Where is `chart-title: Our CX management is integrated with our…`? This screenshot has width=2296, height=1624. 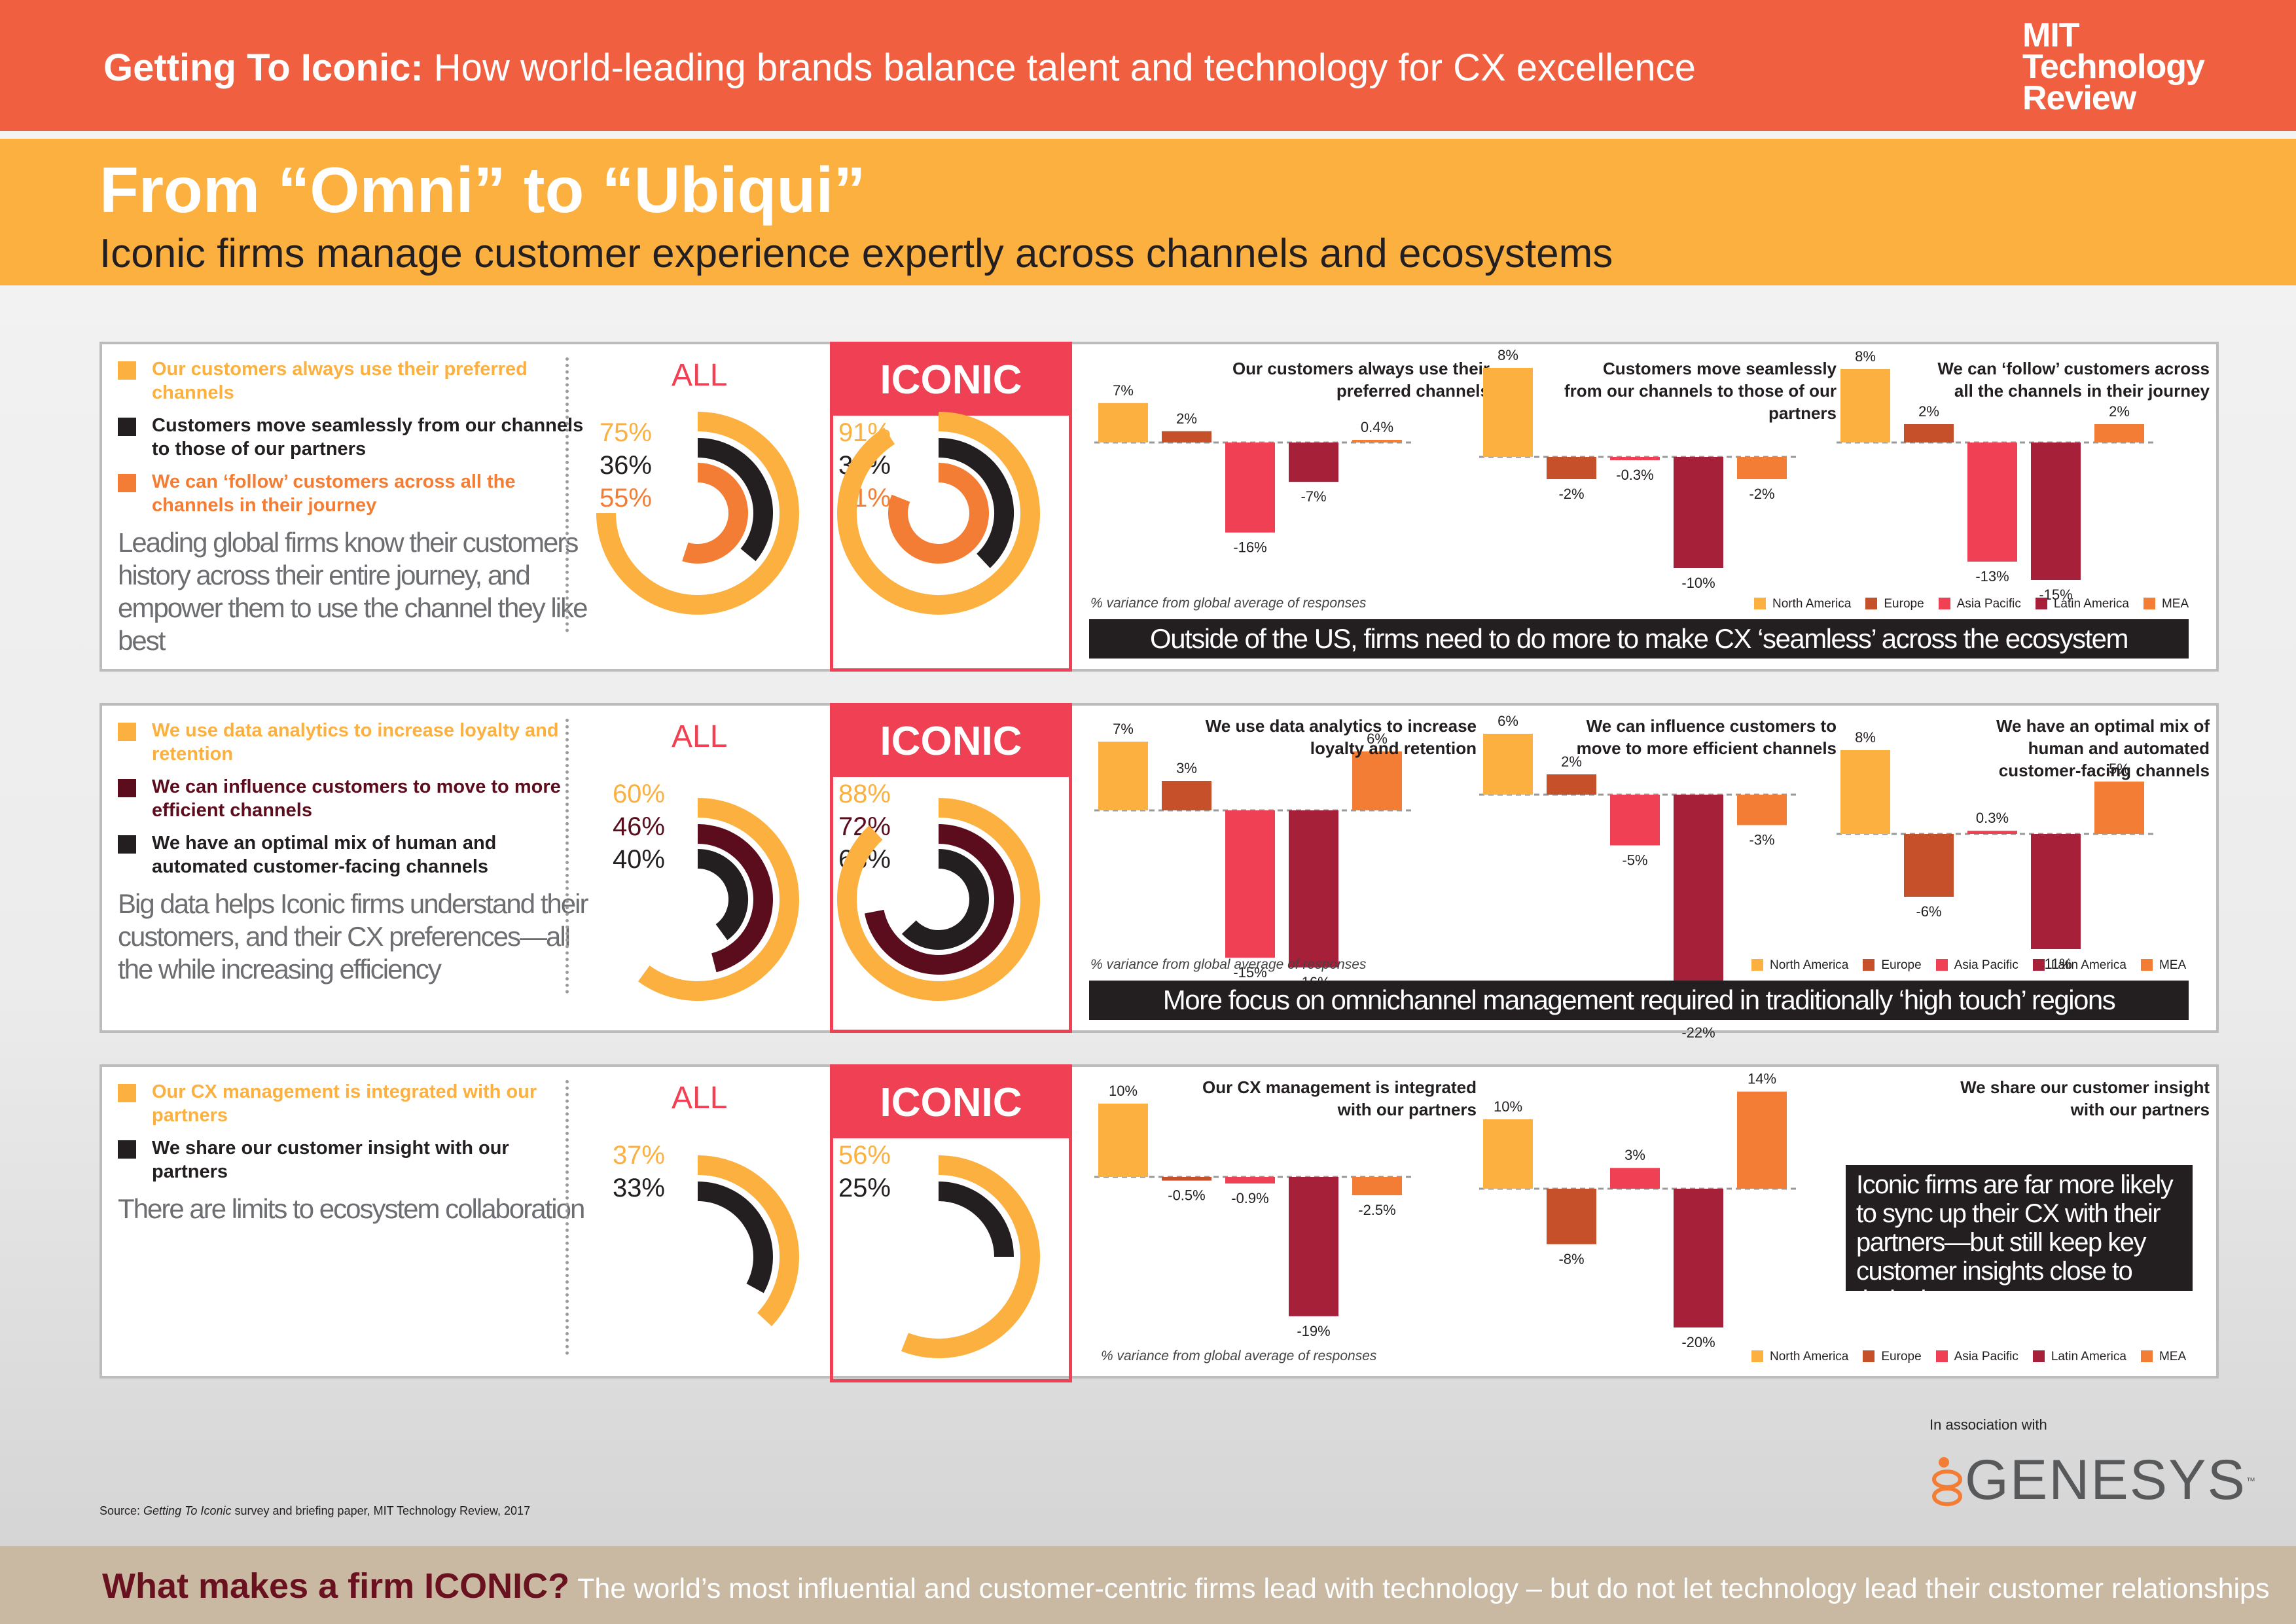
chart-title: Our CX management is integrated with our… is located at coordinates (1339, 1098).